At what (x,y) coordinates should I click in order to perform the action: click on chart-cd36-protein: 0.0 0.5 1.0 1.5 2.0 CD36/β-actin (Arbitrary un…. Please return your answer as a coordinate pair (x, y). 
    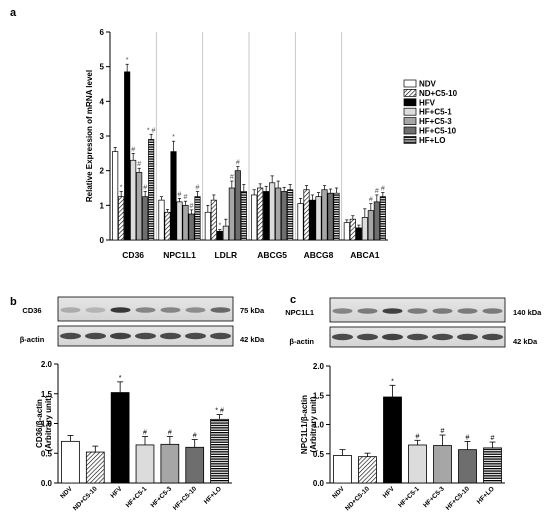
    Looking at the image, I should click on (133, 436).